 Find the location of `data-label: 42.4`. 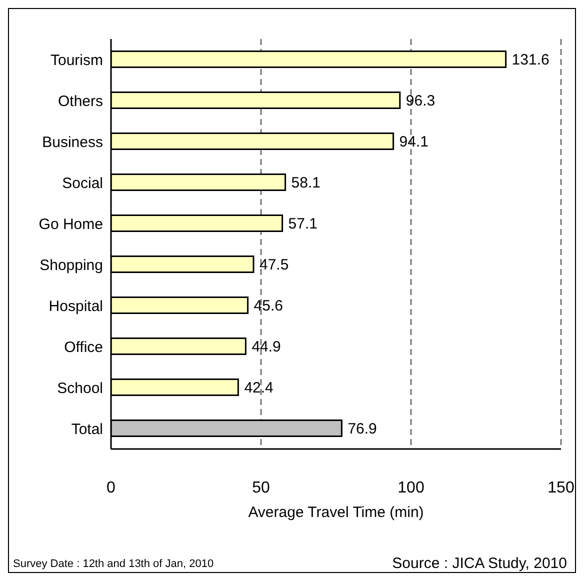

data-label: 42.4 is located at coordinates (259, 388).